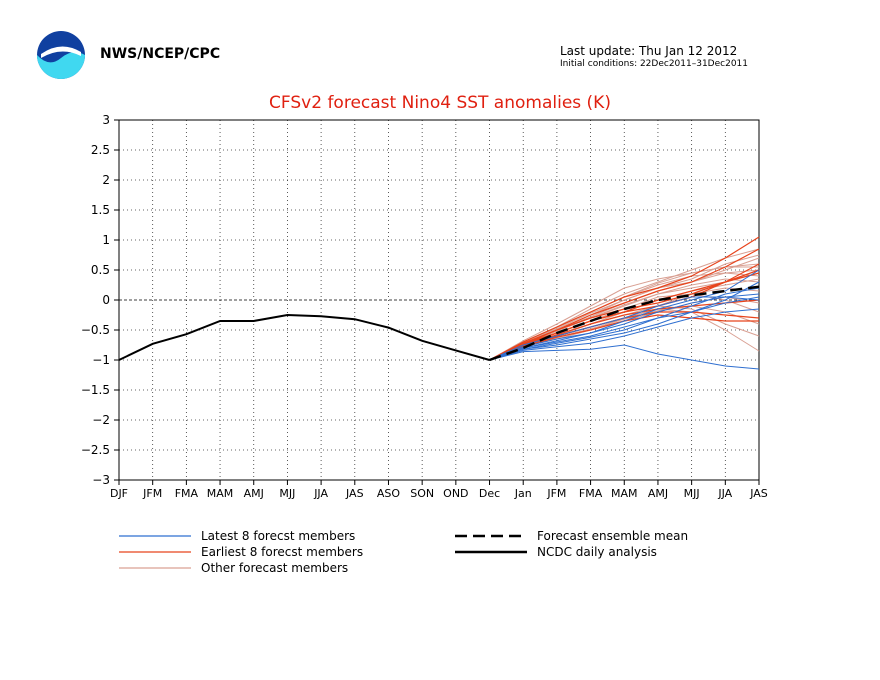 Image resolution: width=880 pixels, height=680 pixels. What do you see at coordinates (422, 493) in the screenshot?
I see `x-tick-label: SON` at bounding box center [422, 493].